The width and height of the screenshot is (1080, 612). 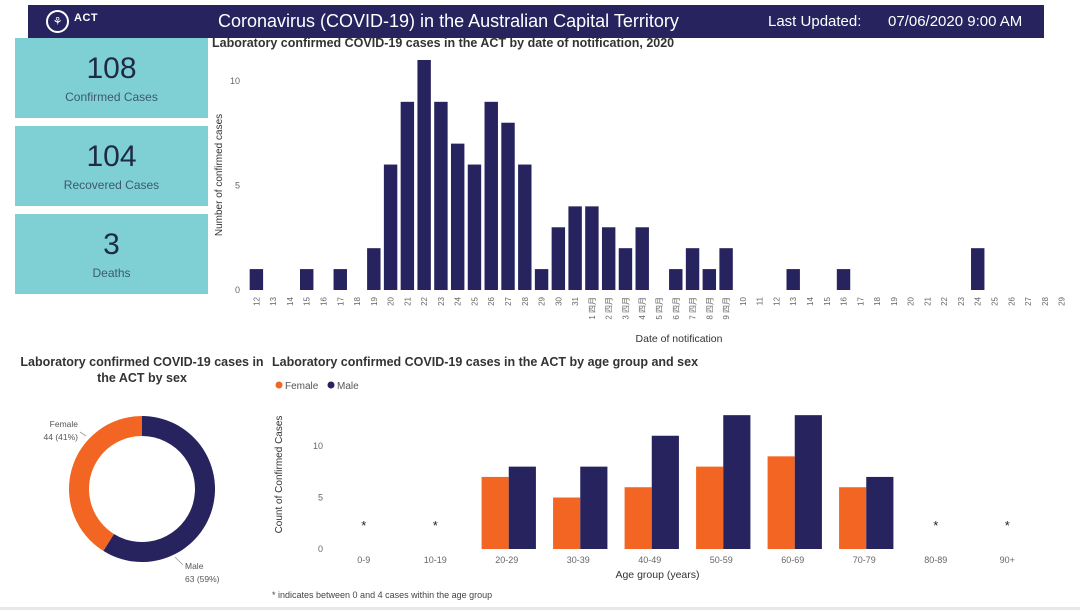 I want to click on confirmed-cases-card: 108 Confirmed Cases, so click(x=111, y=78).